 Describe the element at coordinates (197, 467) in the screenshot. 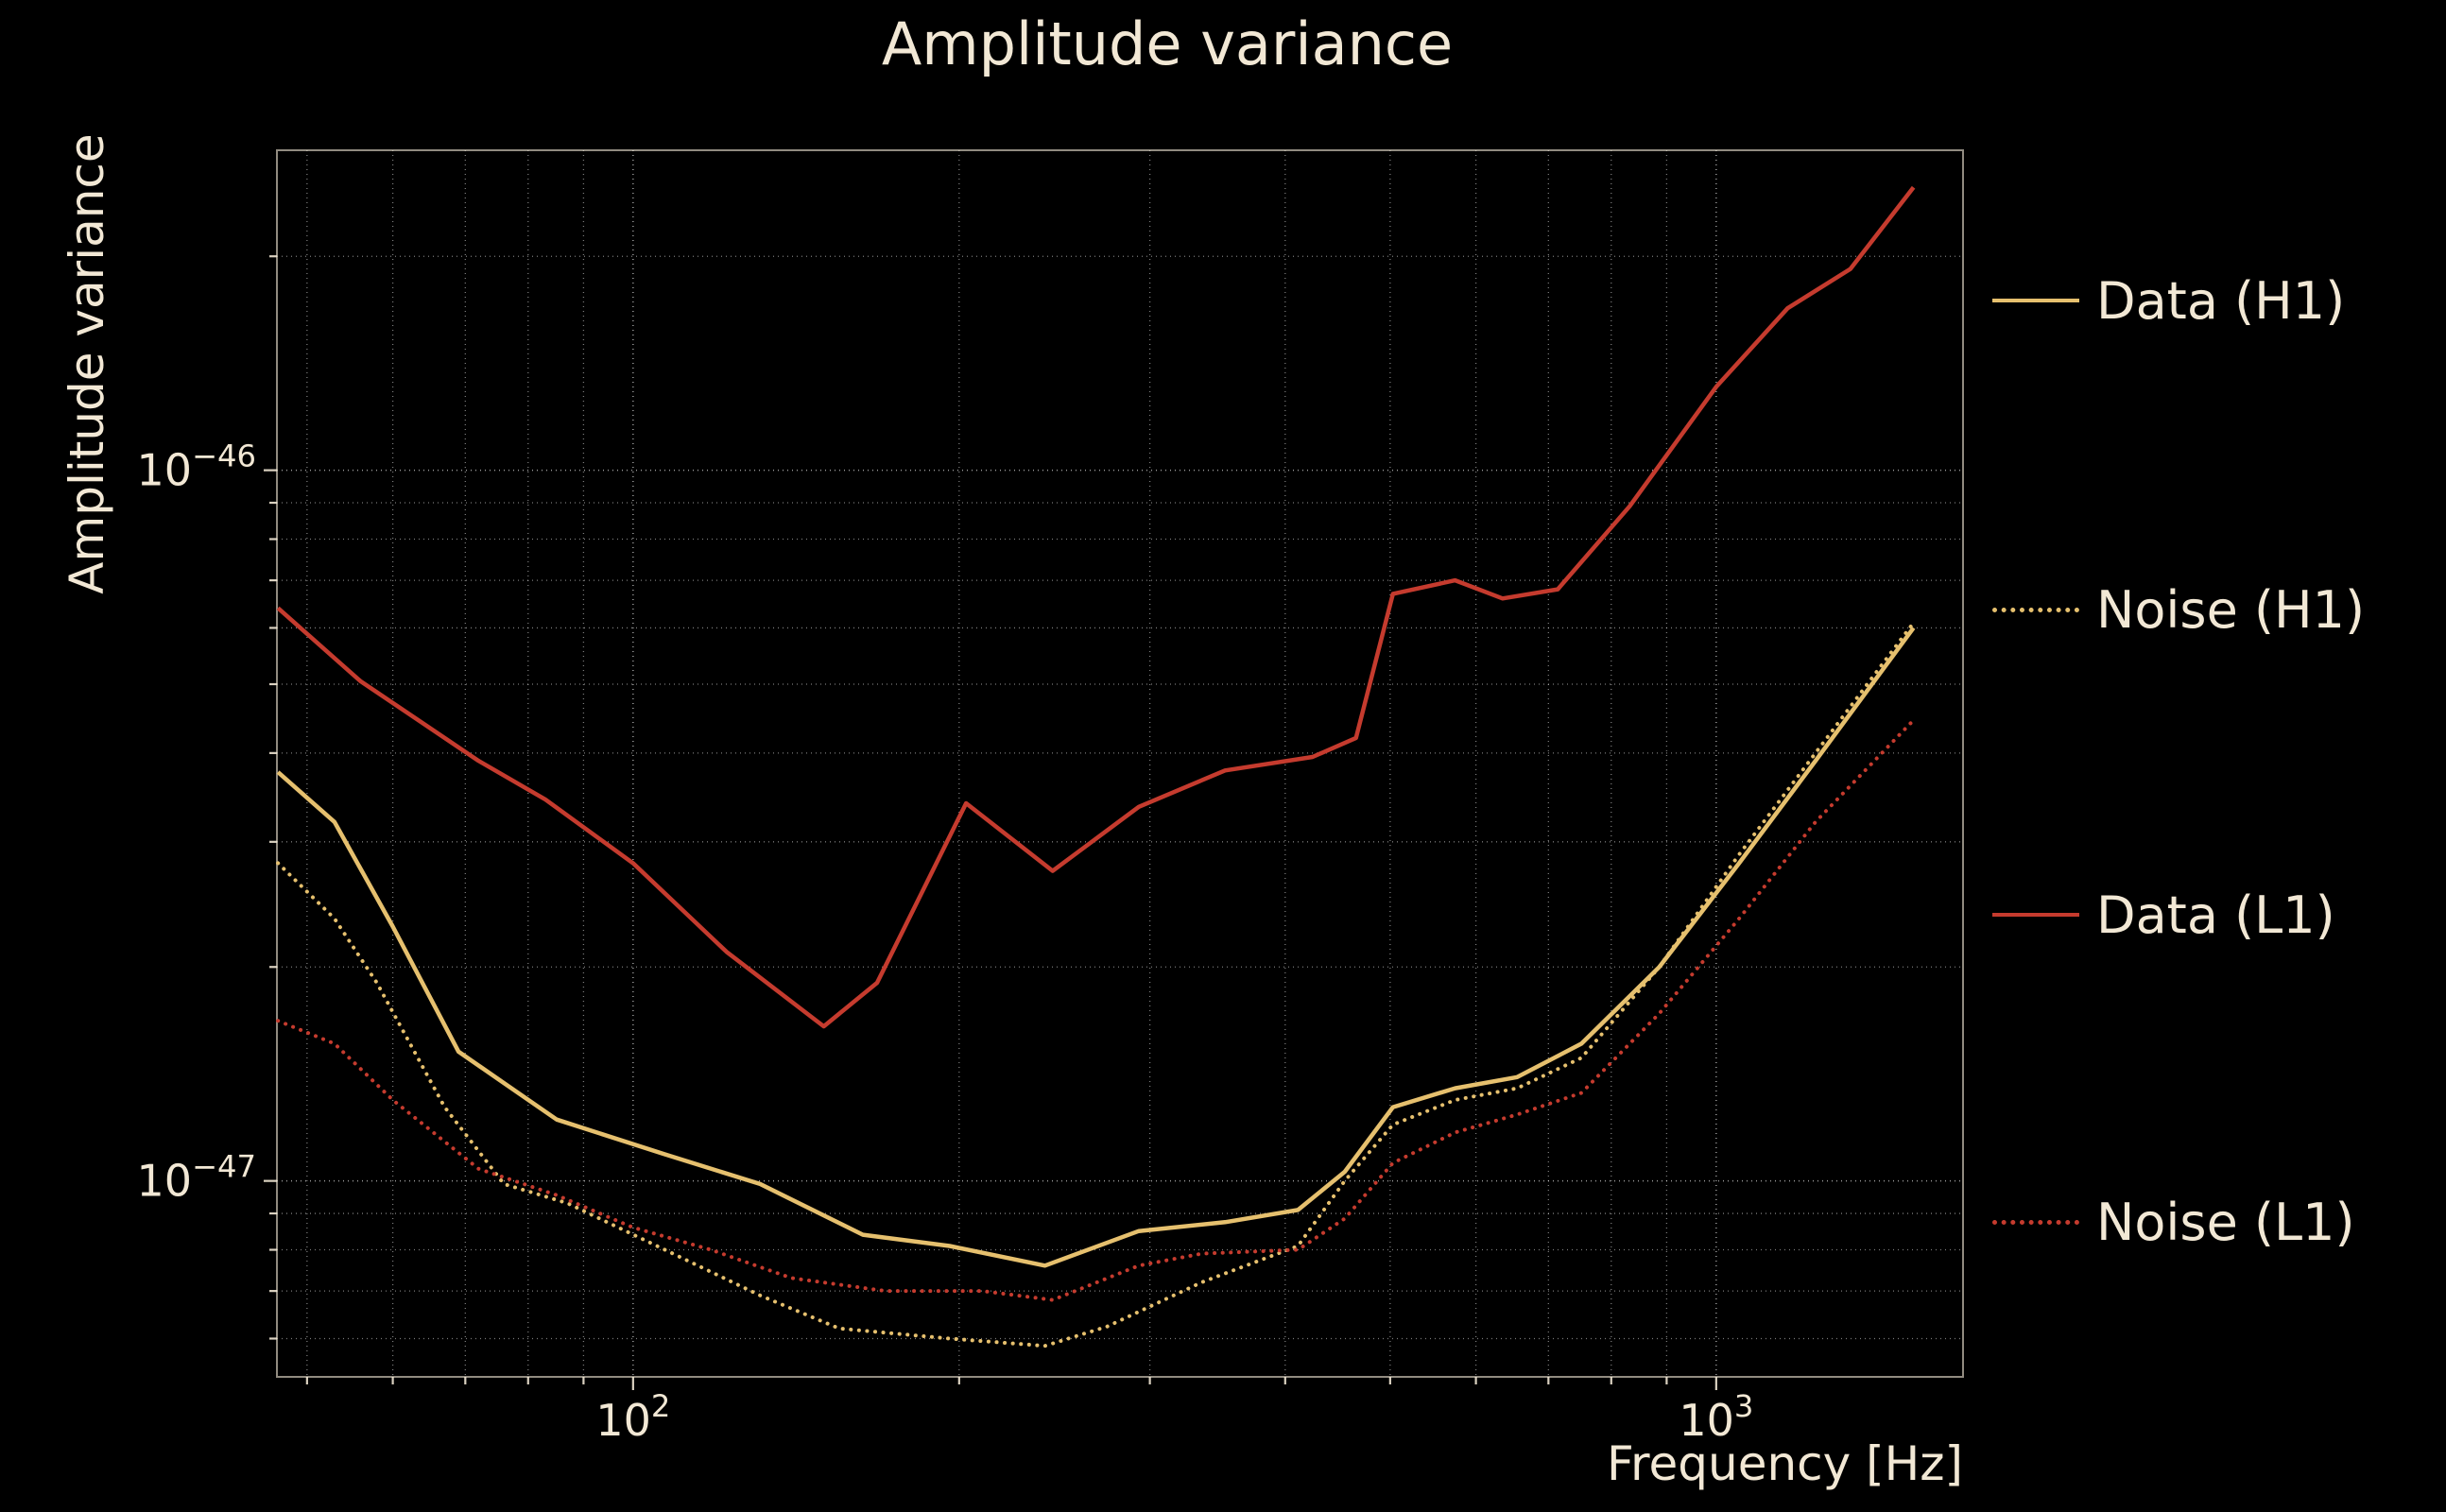

I see `tick-label: 10⁻⁴⁶` at that location.